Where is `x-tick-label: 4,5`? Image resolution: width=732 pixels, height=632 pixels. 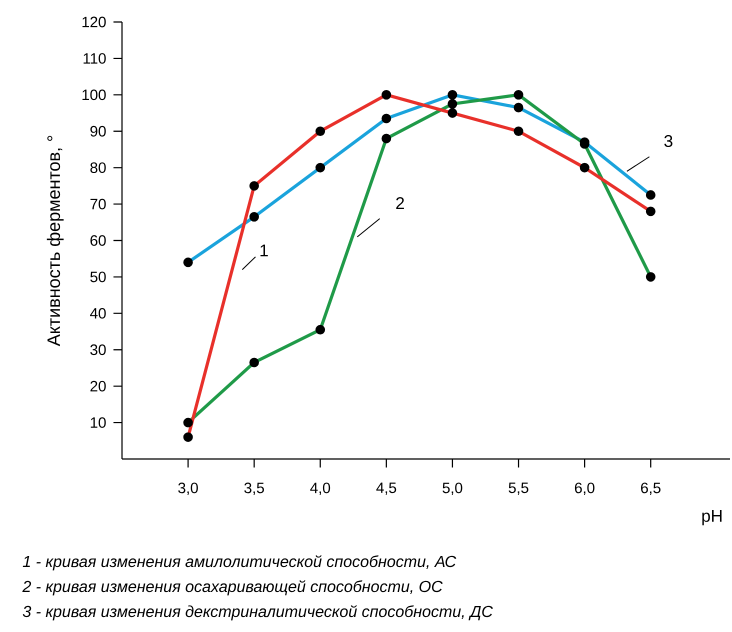
x-tick-label: 4,5 is located at coordinates (386, 488).